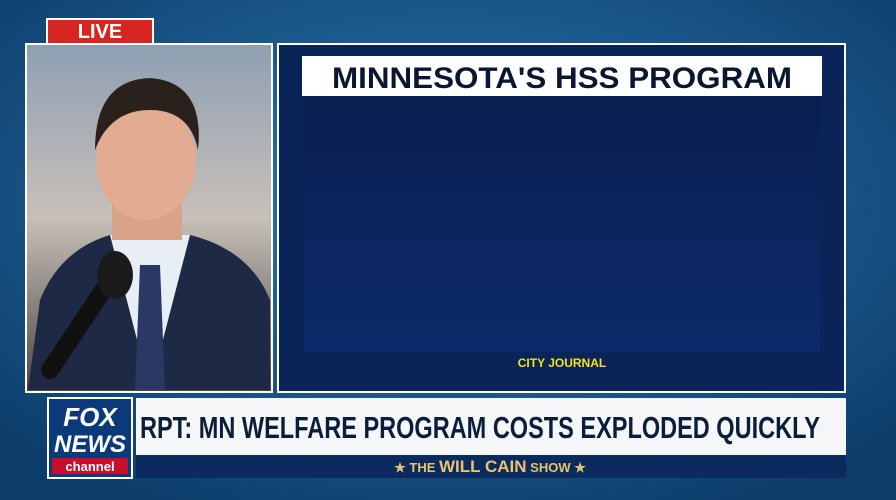 This screenshot has width=896, height=500. I want to click on show-suffix: SHOW, so click(550, 467).